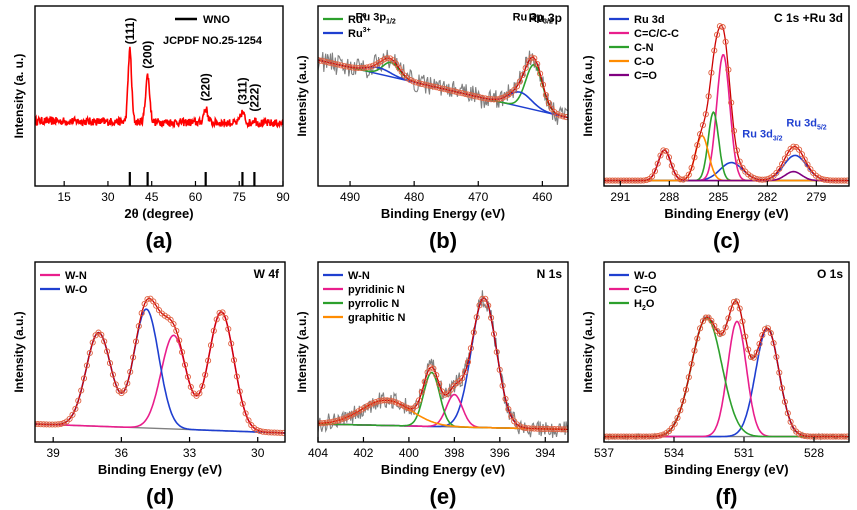 This screenshot has height=510, width=857. I want to click on x-axis-label: 2θ (degree), so click(158, 213).